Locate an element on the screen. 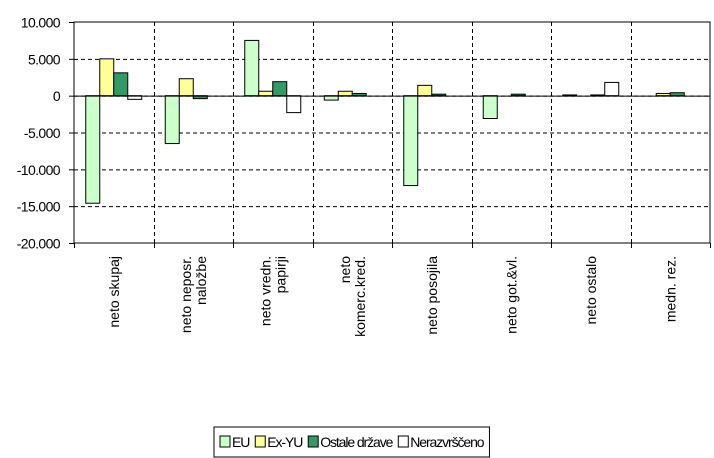 Image resolution: width=714 pixels, height=458 pixels. legend-label: Nerazvrščeno is located at coordinates (447, 442).